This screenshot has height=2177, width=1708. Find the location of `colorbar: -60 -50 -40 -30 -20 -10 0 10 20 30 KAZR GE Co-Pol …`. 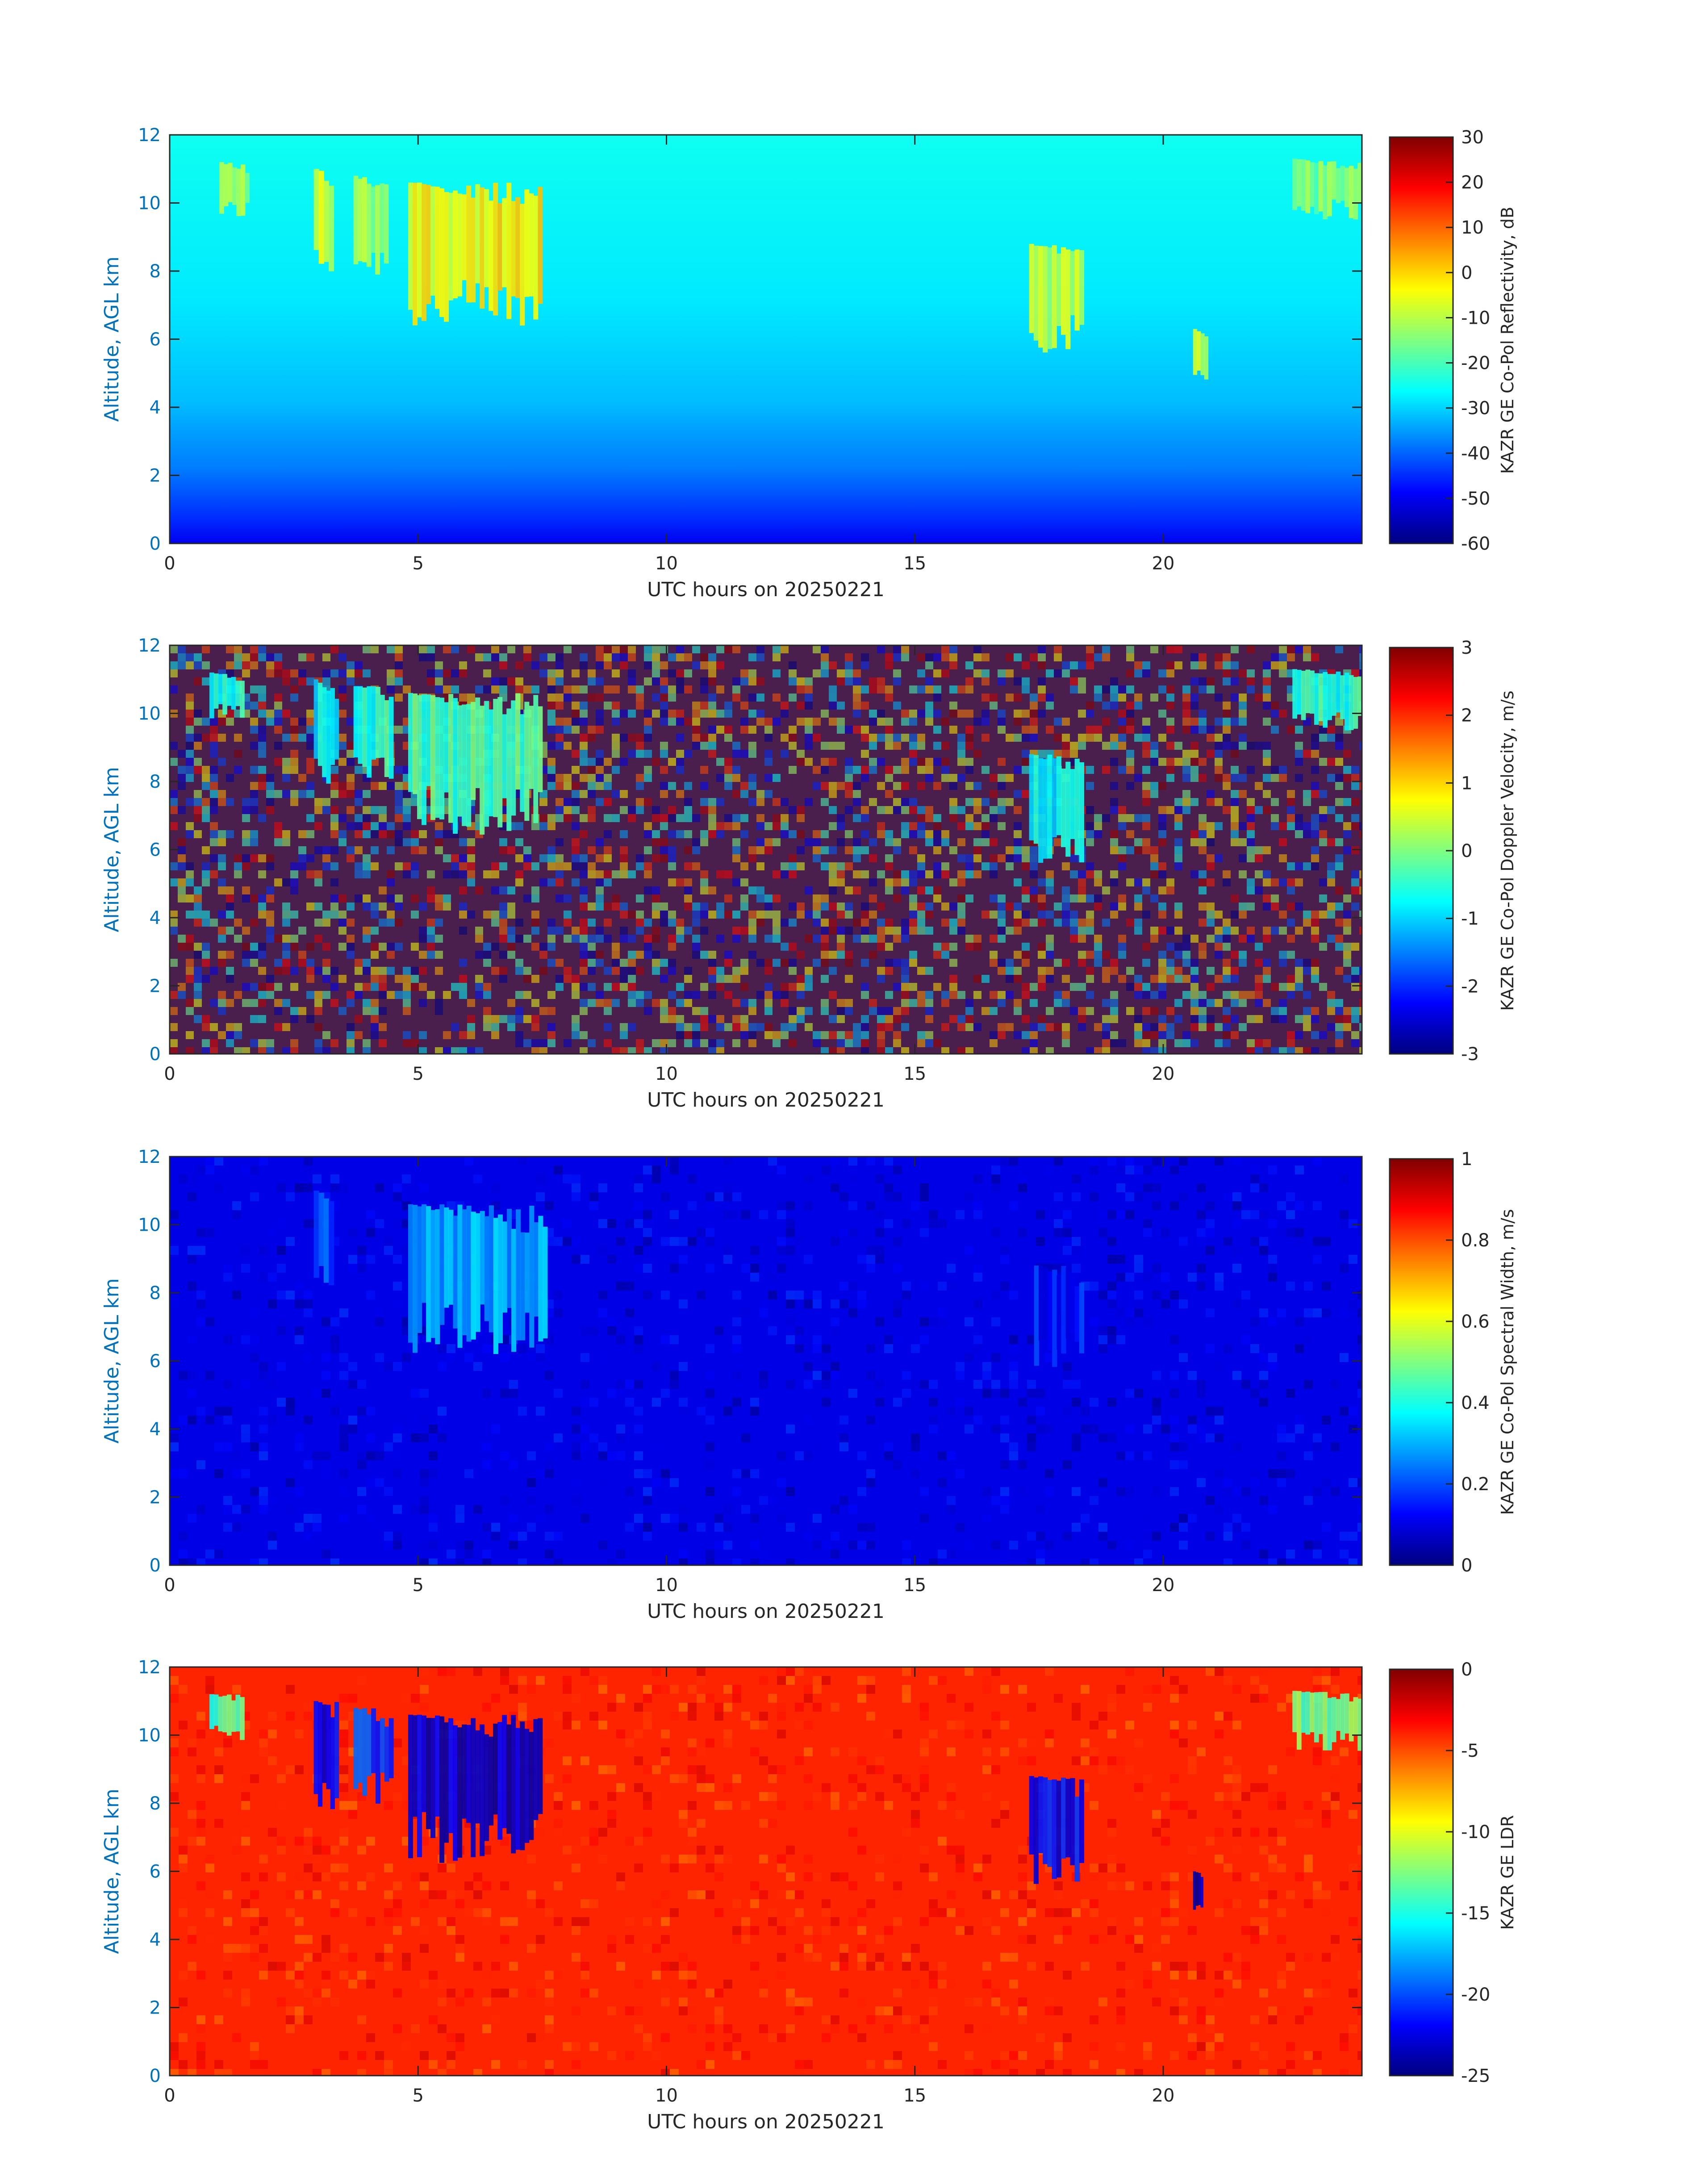

colorbar: -60 -50 -40 -30 -20 -10 0 10 20 30 KAZR GE Co-Pol … is located at coordinates (1453, 340).